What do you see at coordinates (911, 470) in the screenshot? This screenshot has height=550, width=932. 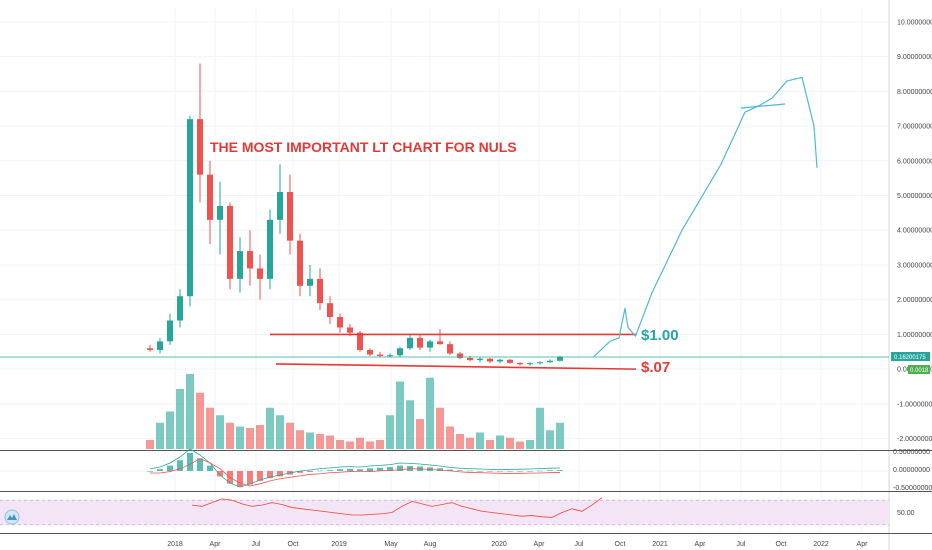 I see `macd-tick-label: 0.00000000` at bounding box center [911, 470].